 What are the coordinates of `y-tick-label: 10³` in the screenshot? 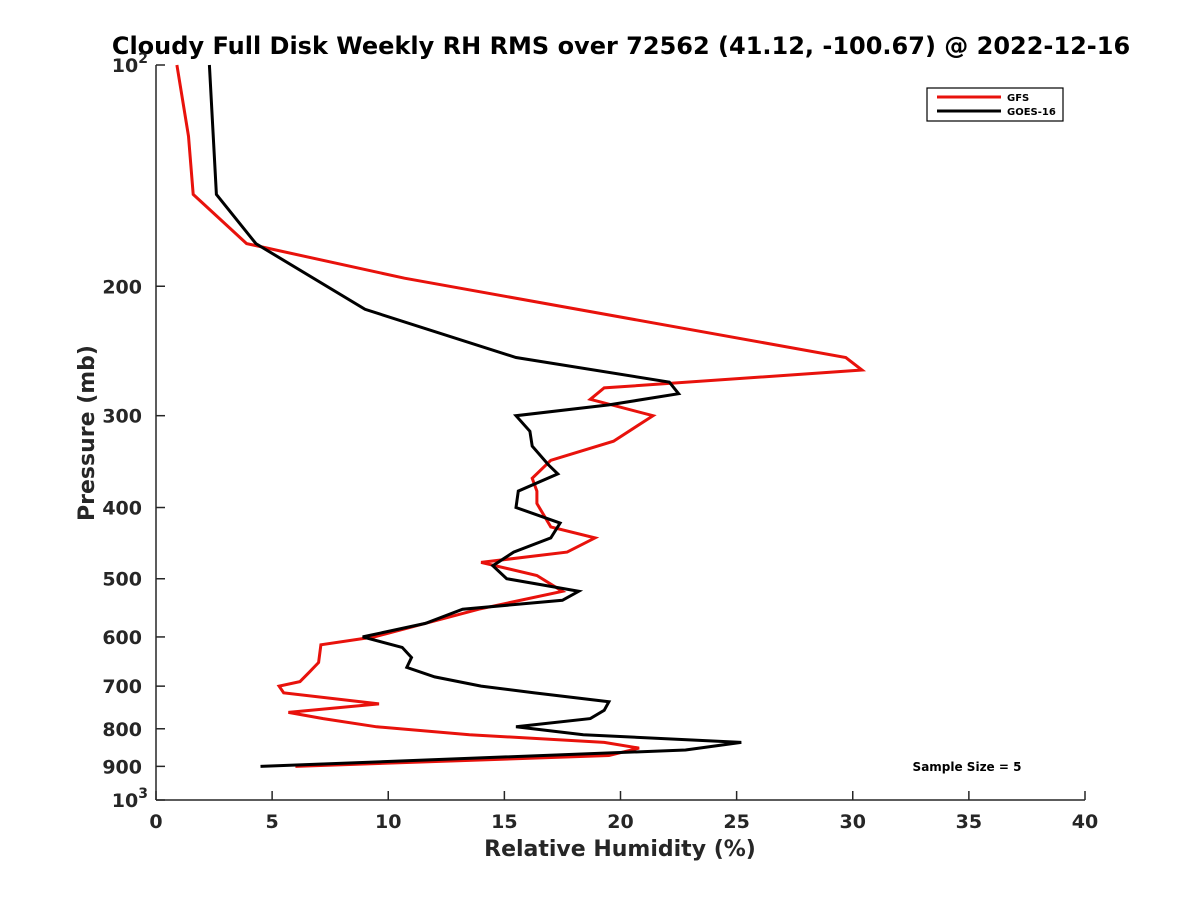 It's located at (130, 799).